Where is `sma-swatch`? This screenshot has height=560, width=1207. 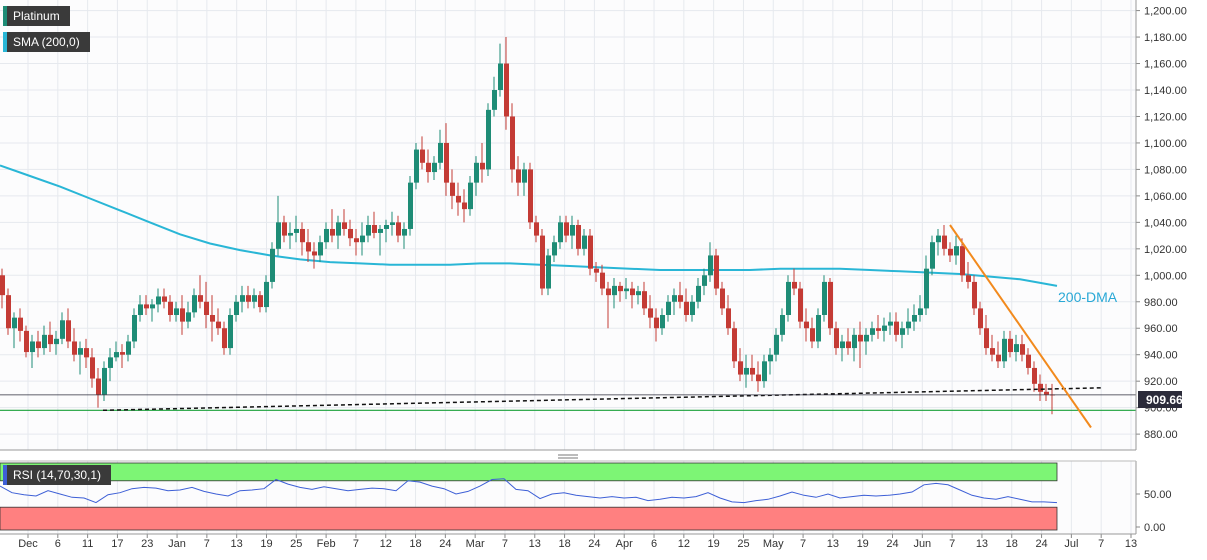
sma-swatch is located at coordinates (5, 42).